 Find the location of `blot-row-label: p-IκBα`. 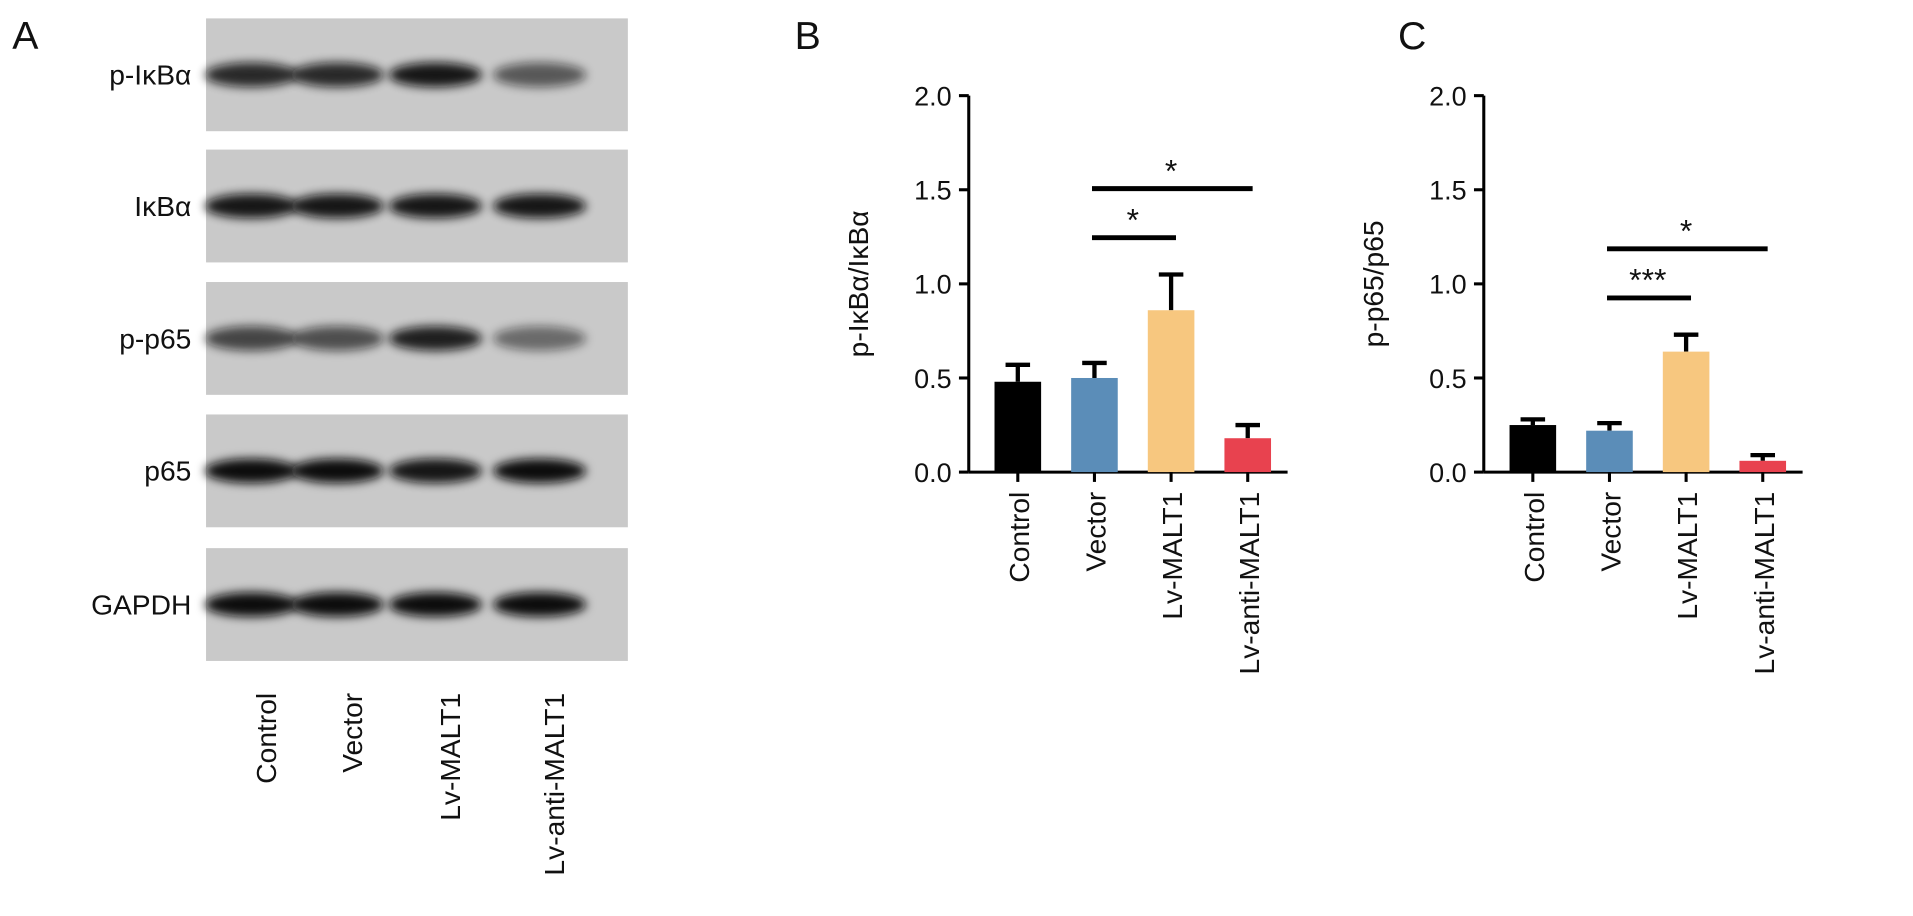

blot-row-label: p-IκBα is located at coordinates (150, 75).